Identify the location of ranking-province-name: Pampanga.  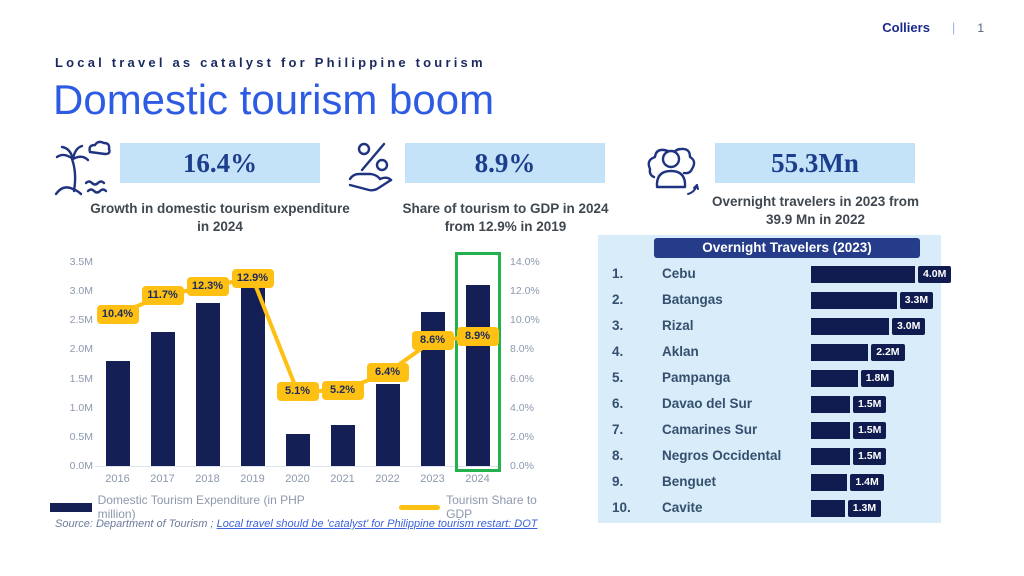
(696, 377).